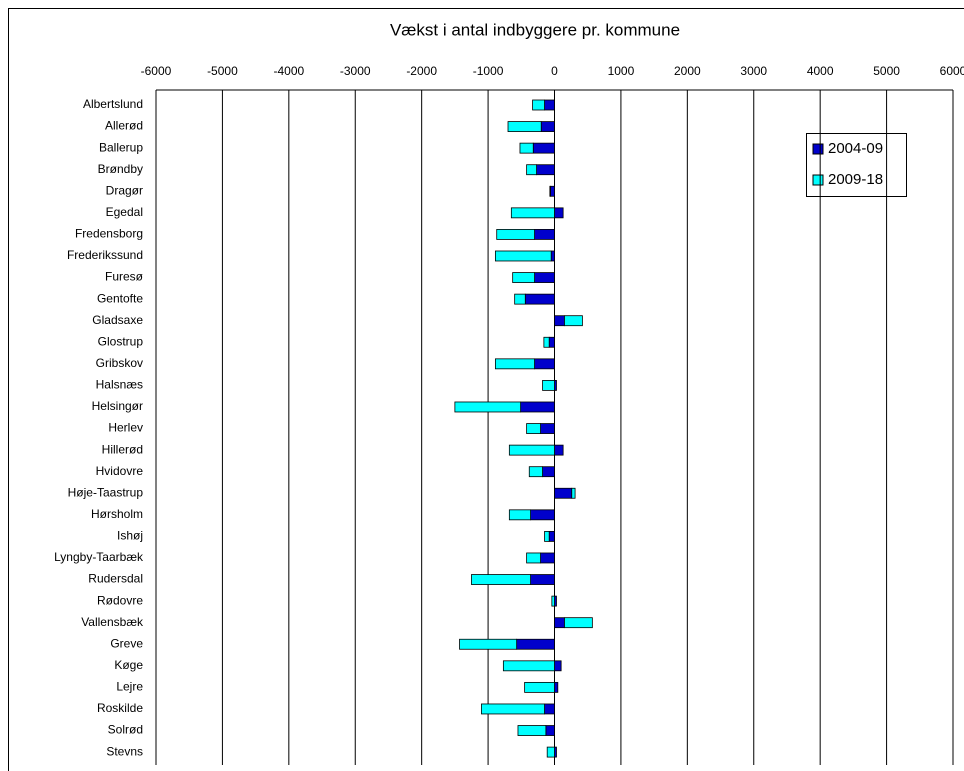 The width and height of the screenshot is (964, 771). I want to click on x-tick-label: 4000, so click(820, 71).